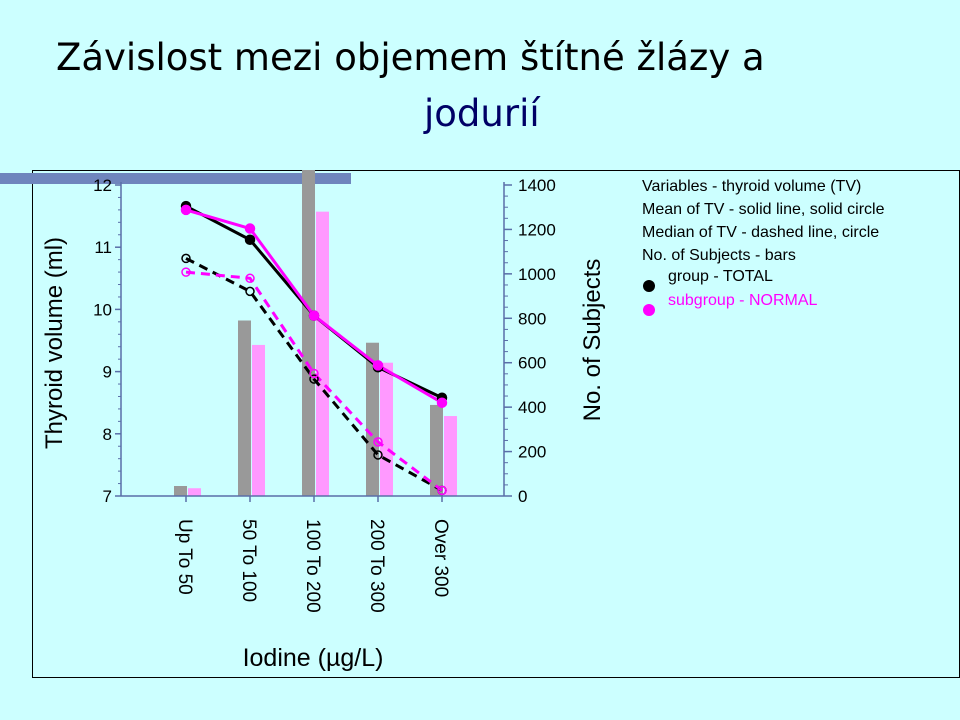 The height and width of the screenshot is (720, 960). What do you see at coordinates (592, 340) in the screenshot?
I see `y2-axis-label: No. of Subjects` at bounding box center [592, 340].